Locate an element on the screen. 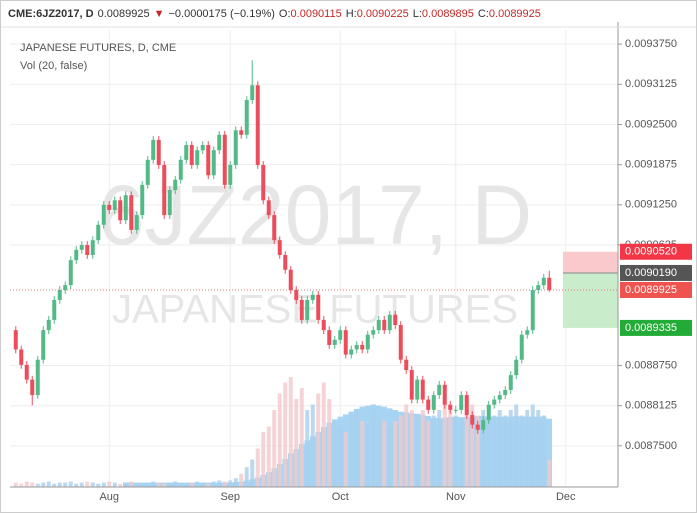  ohlc-value: 0.0089925 is located at coordinates (514, 14).